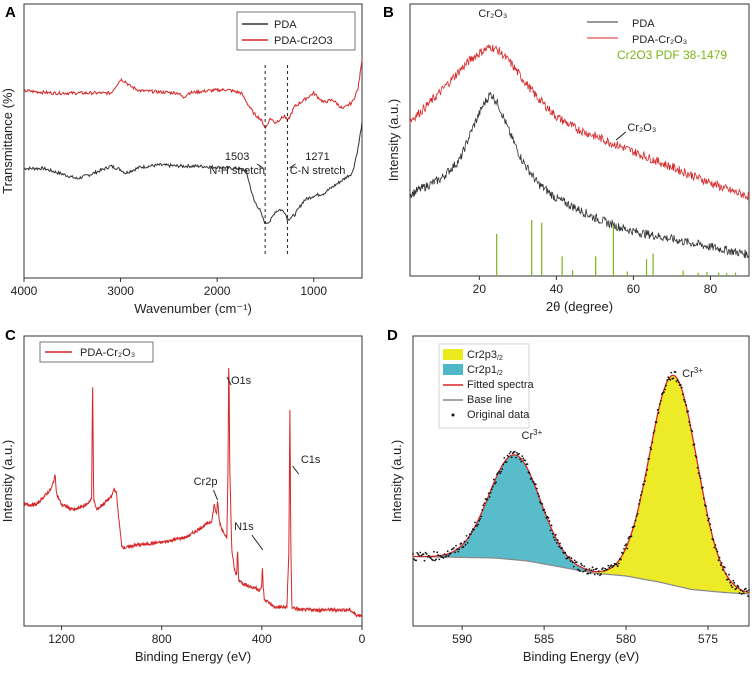 This screenshot has height=674, width=752. I want to click on panel-label-c: C, so click(10, 335).